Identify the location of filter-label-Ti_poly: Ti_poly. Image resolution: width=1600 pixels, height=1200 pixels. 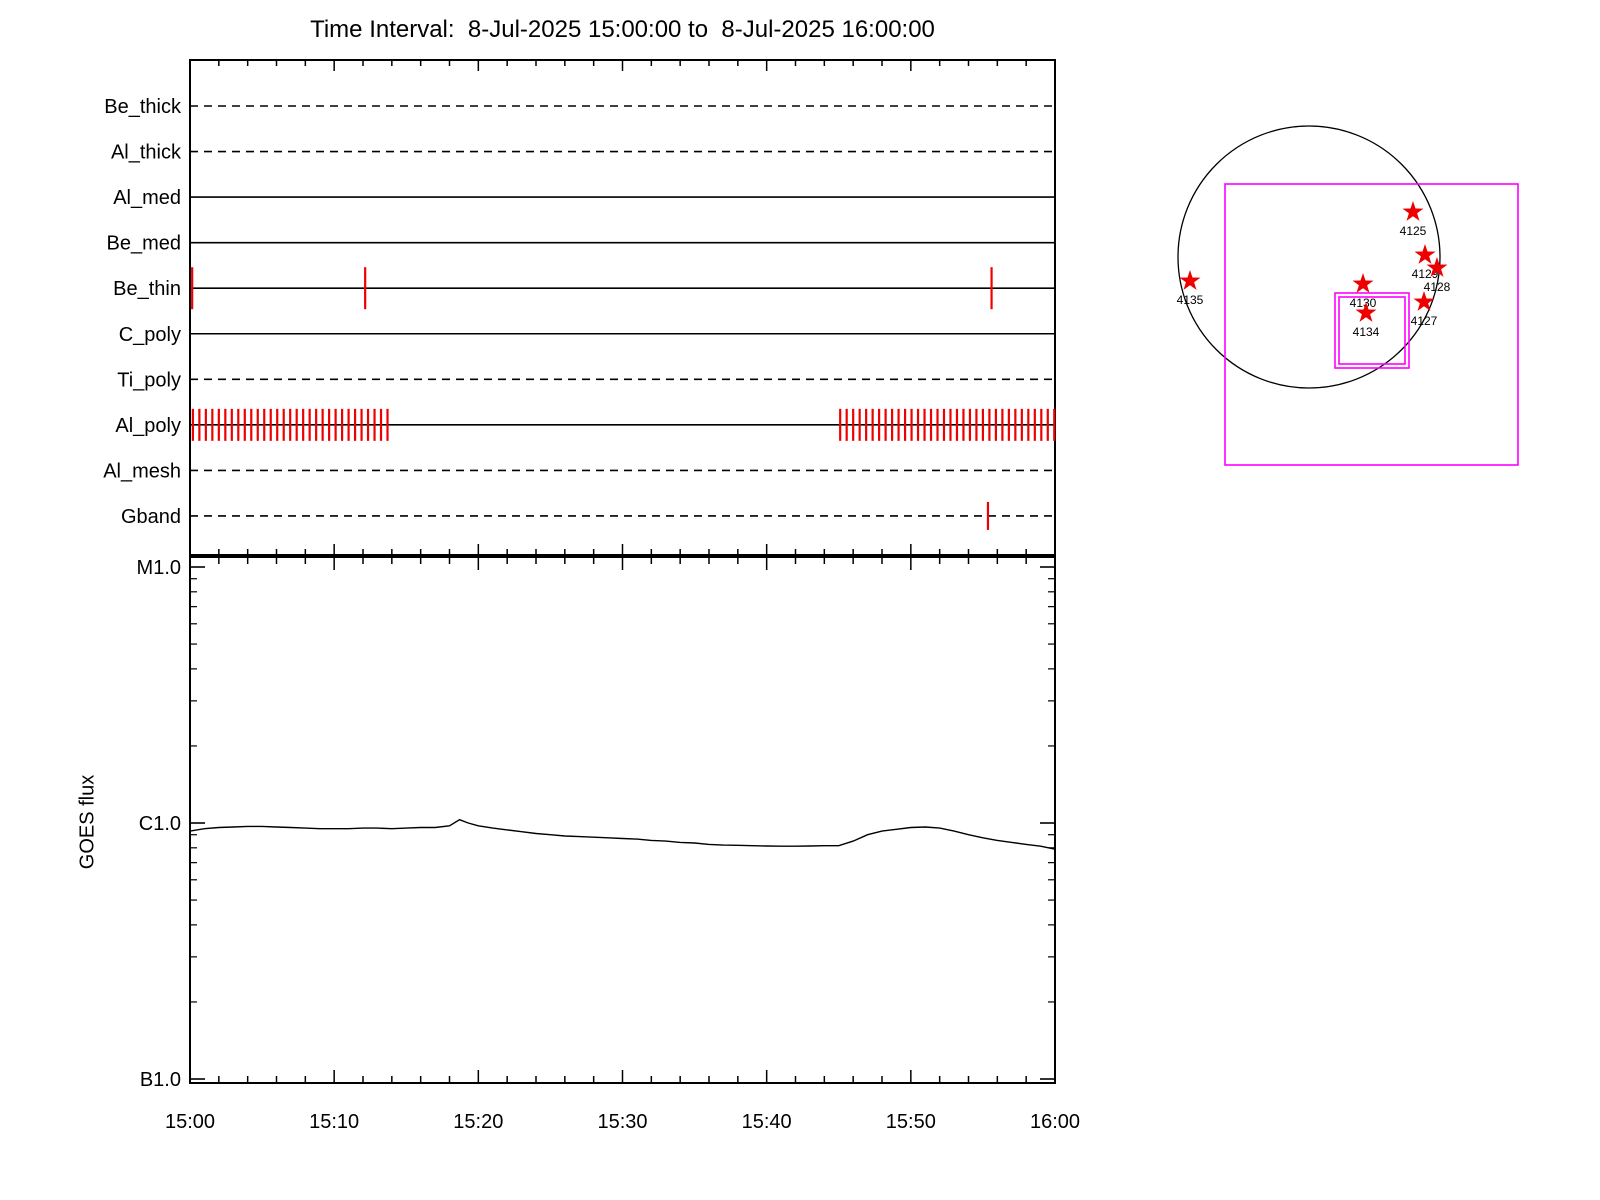
(149, 380).